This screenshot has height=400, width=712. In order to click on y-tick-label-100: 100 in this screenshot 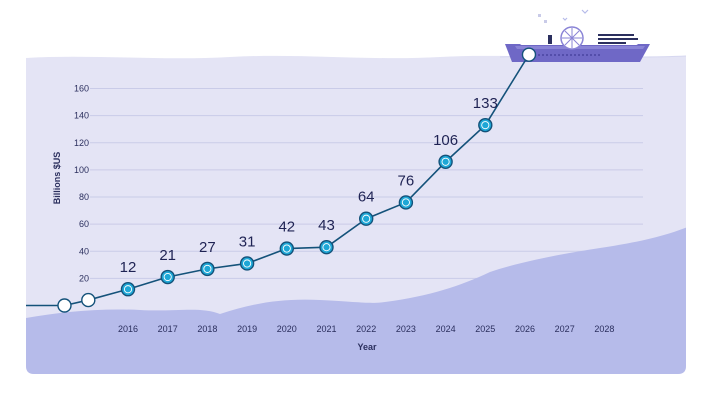, I will do `click(81, 170)`.